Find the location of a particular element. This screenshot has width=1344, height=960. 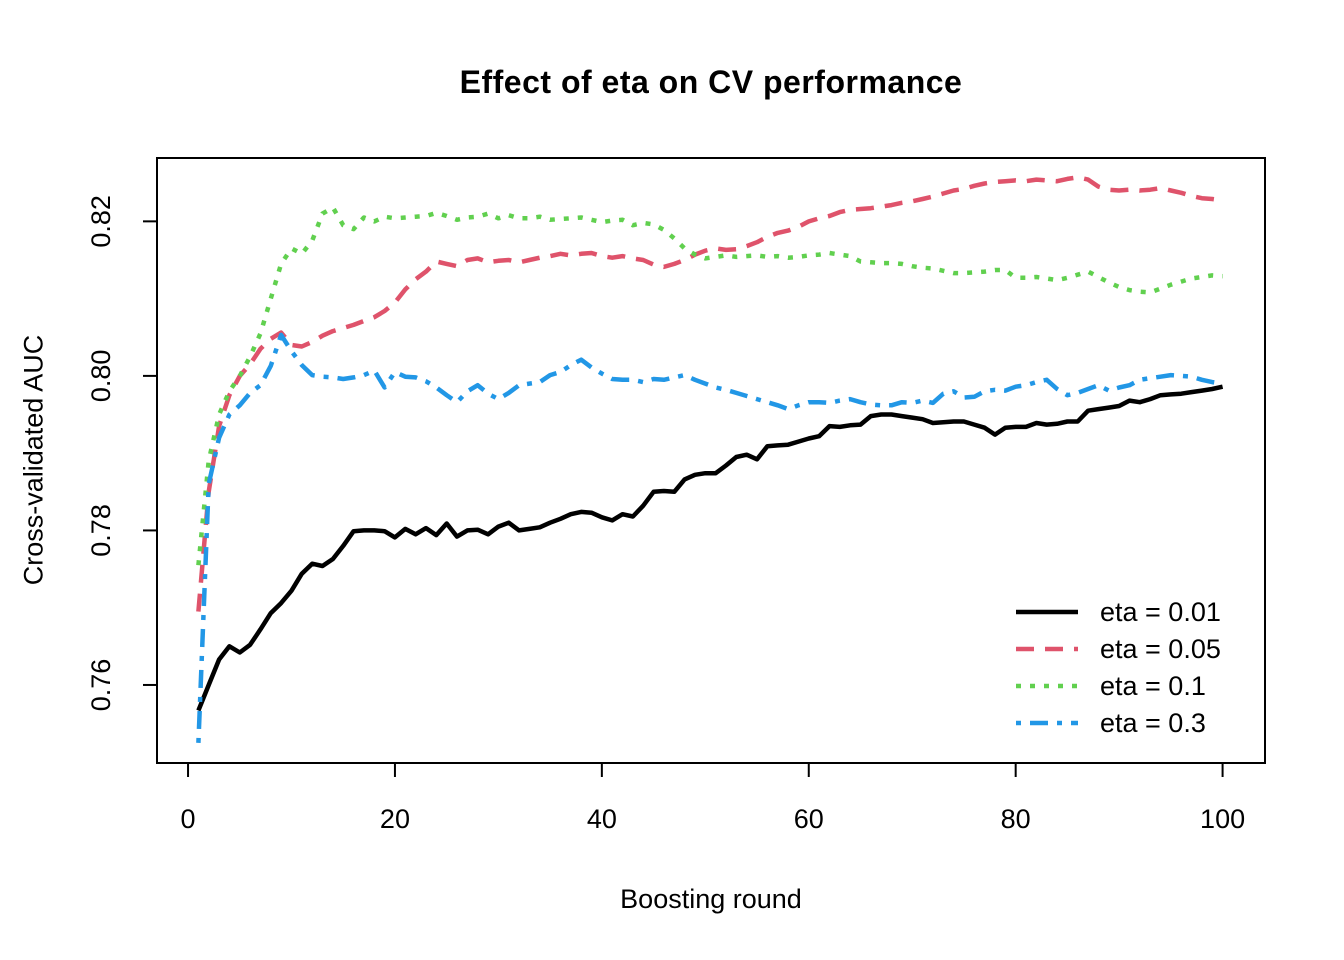

y-tick-label: 0.80 is located at coordinates (101, 376).